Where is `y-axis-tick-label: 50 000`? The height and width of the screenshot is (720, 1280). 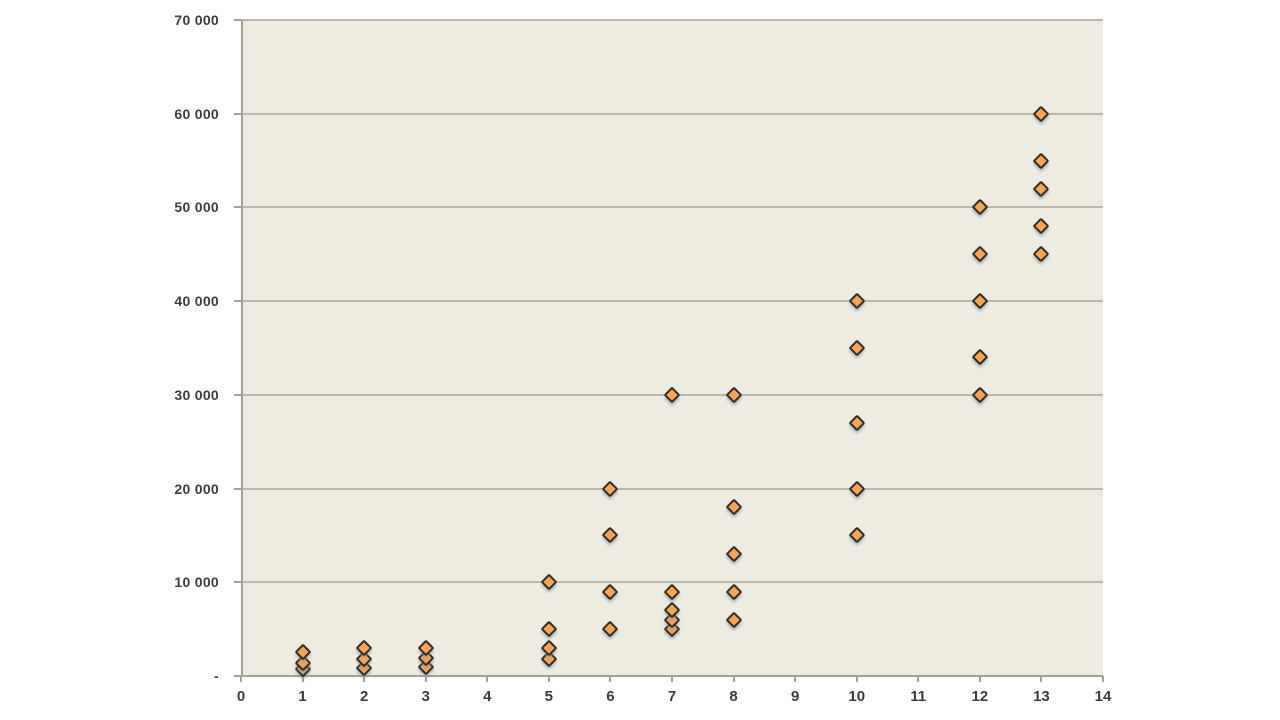 y-axis-tick-label: 50 000 is located at coordinates (196, 207).